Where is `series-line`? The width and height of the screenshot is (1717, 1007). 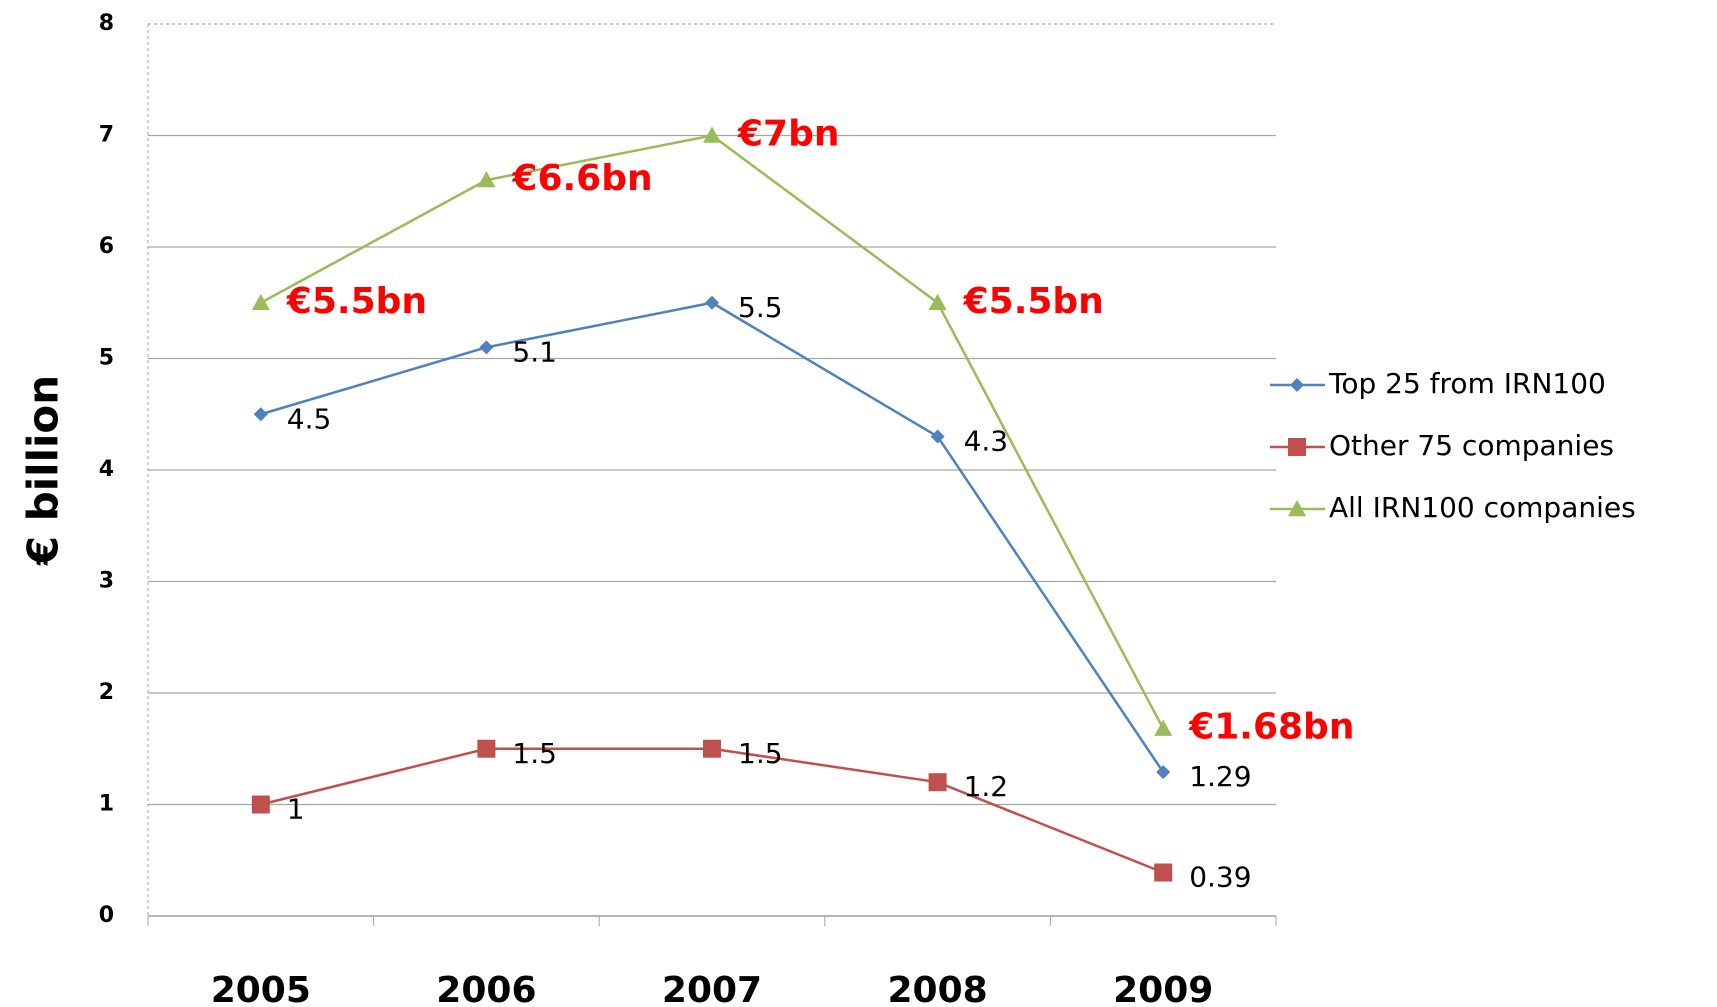
series-line is located at coordinates (712, 810).